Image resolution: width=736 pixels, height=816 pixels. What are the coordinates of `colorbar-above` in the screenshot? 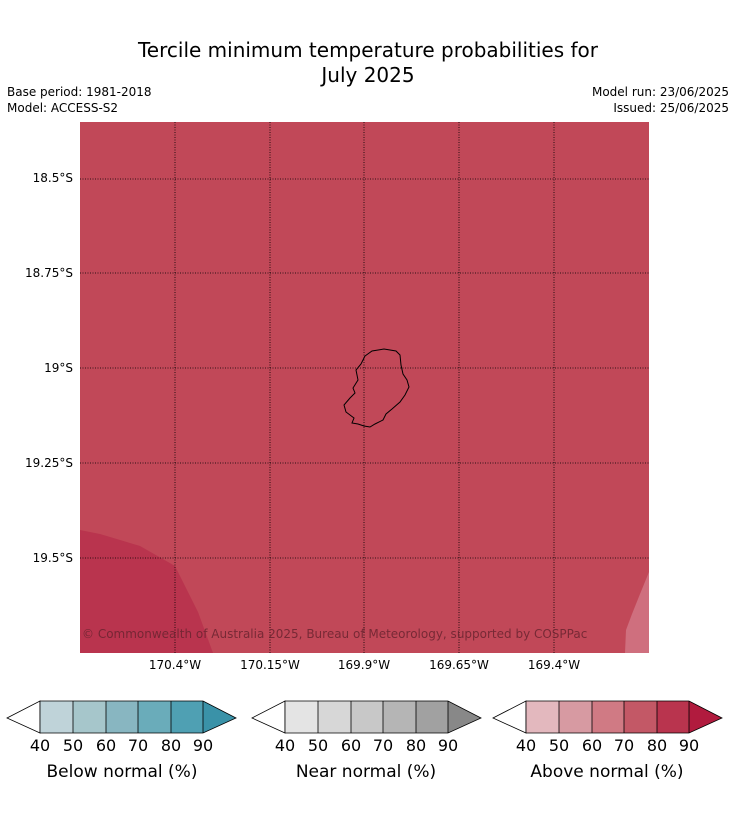 It's located at (607, 717).